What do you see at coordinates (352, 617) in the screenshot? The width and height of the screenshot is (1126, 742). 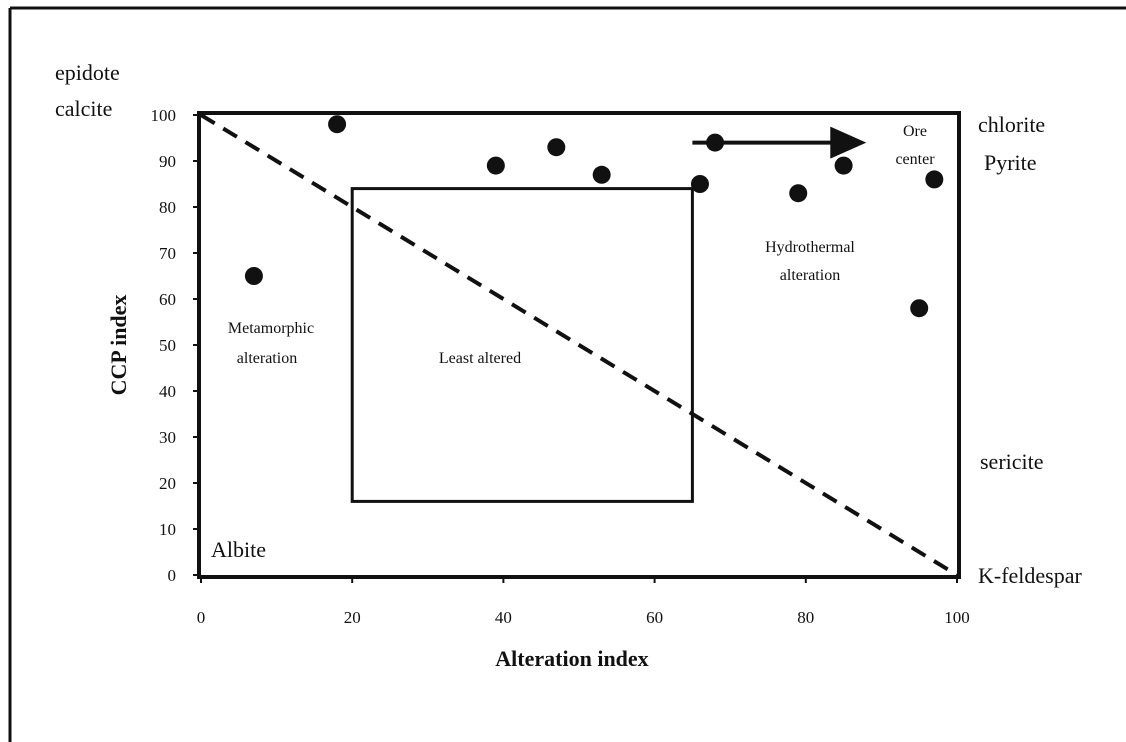 I see `x-tick-label: 20` at bounding box center [352, 617].